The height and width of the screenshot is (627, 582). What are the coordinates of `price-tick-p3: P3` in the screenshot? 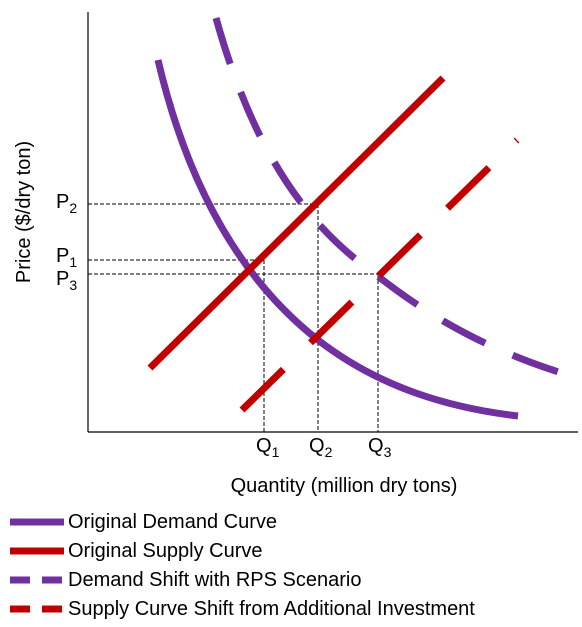 It's located at (66, 280).